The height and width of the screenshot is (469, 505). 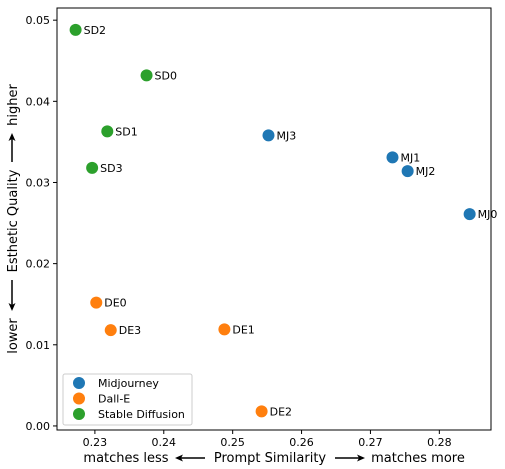 What do you see at coordinates (38, 20) in the screenshot?
I see `y-tick-label: 0.05` at bounding box center [38, 20].